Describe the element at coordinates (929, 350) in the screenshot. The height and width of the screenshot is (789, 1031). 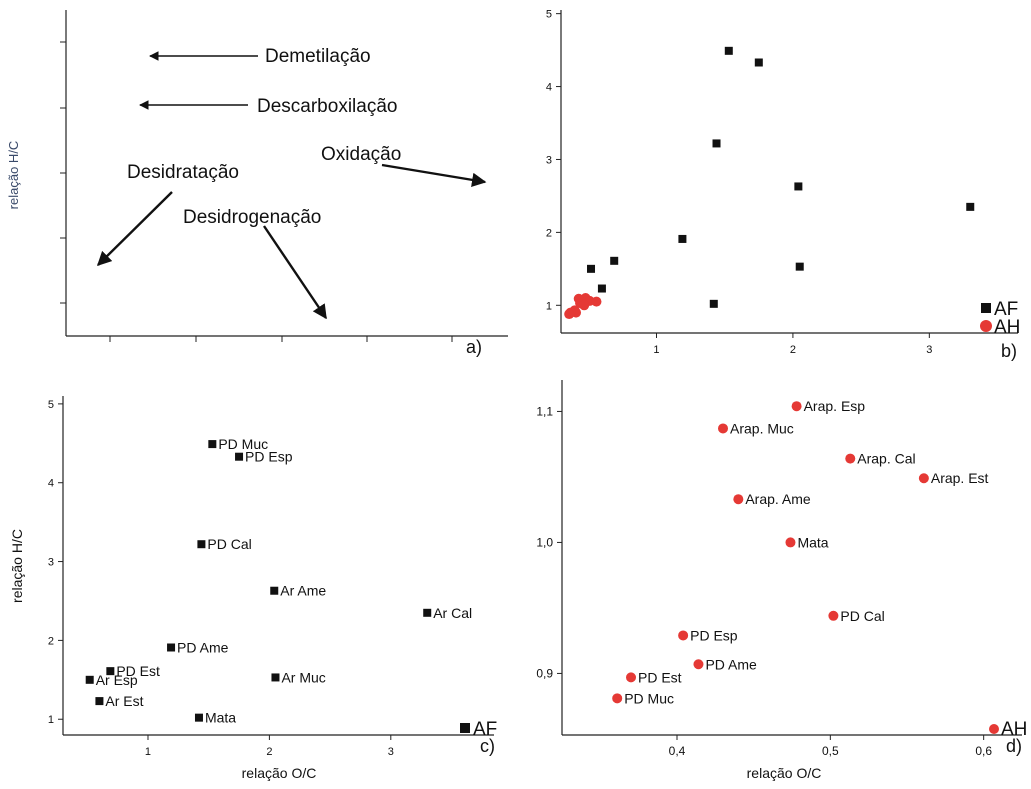
I see `panel-b-xtick-label: 3` at that location.